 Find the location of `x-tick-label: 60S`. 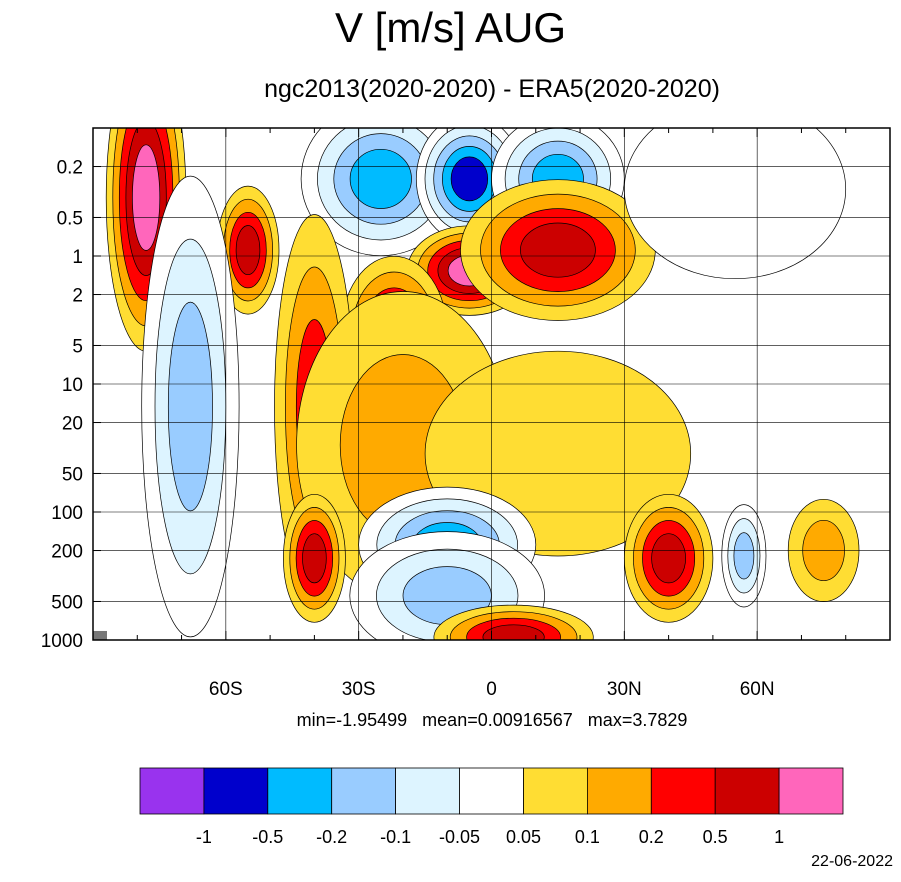

x-tick-label: 60S is located at coordinates (226, 689).